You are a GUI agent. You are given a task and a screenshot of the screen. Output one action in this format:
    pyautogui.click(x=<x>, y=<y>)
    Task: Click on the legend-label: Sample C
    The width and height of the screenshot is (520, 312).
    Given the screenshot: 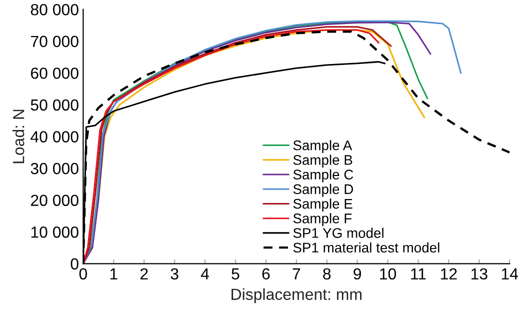 What is the action you would take?
    pyautogui.click(x=323, y=175)
    